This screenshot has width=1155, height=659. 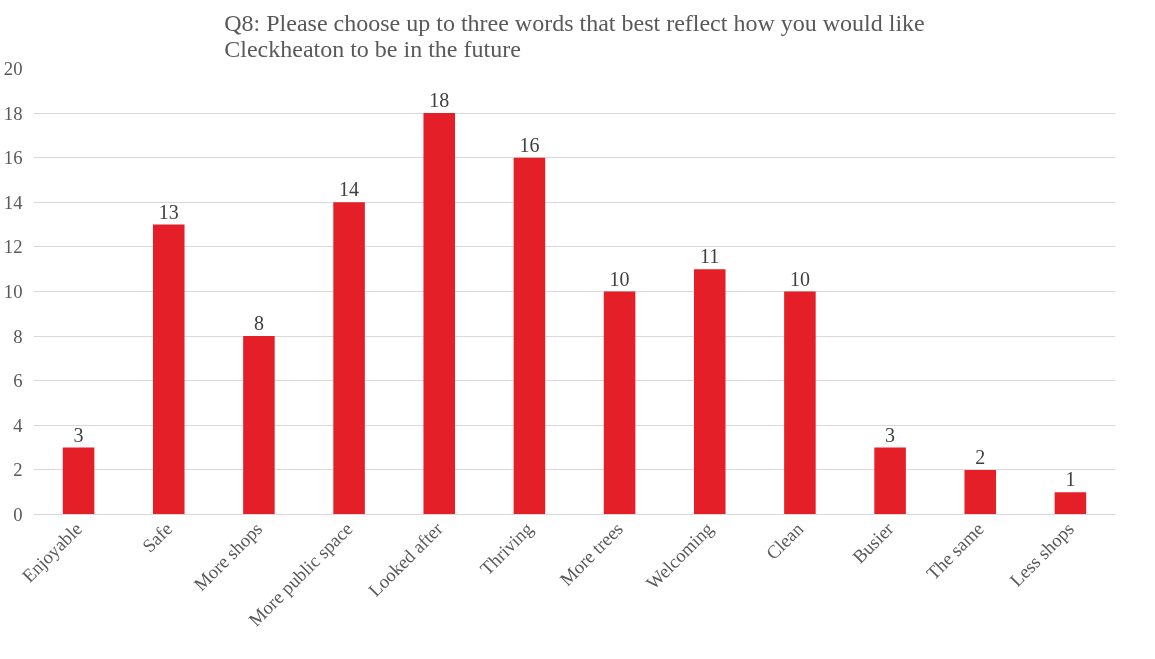 I want to click on data-label: 18, so click(x=439, y=100).